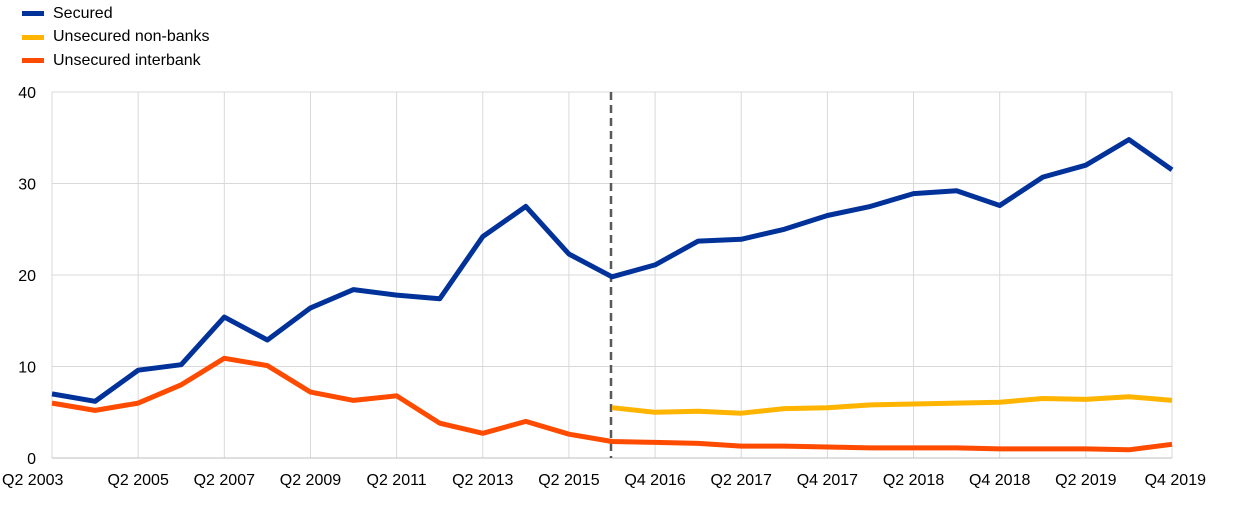  Describe the element at coordinates (27, 276) in the screenshot. I see `y-tick-label: 20` at that location.